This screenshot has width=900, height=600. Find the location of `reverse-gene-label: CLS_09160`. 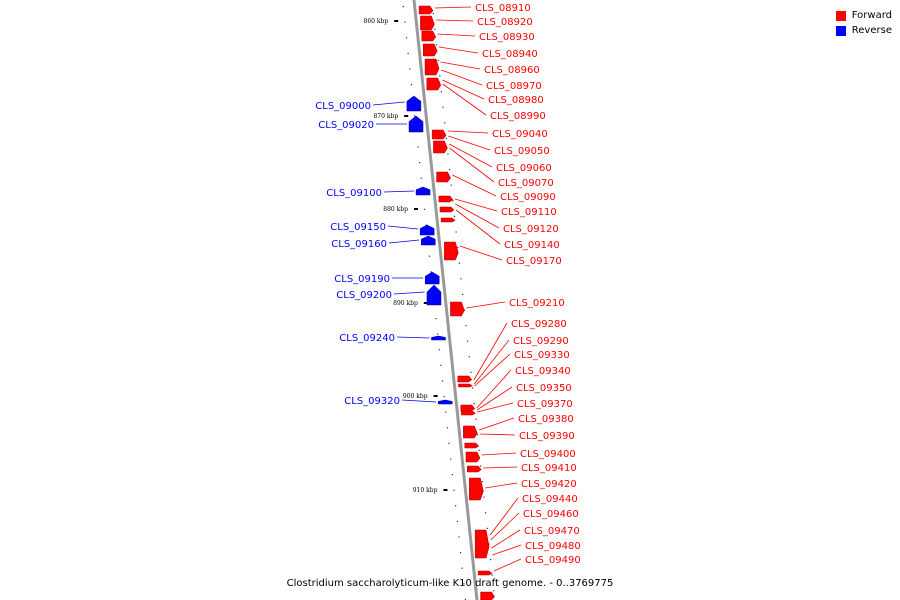

reverse-gene-label: CLS_09160 is located at coordinates (359, 244).